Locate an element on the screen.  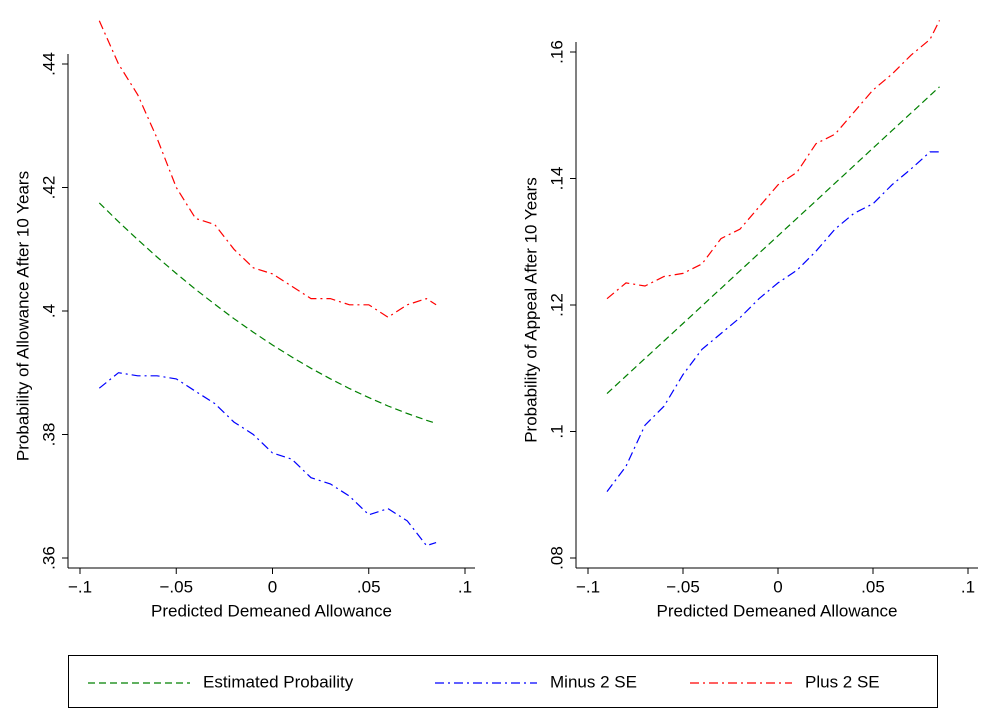
legend-label: Plus 2 SE is located at coordinates (842, 681).